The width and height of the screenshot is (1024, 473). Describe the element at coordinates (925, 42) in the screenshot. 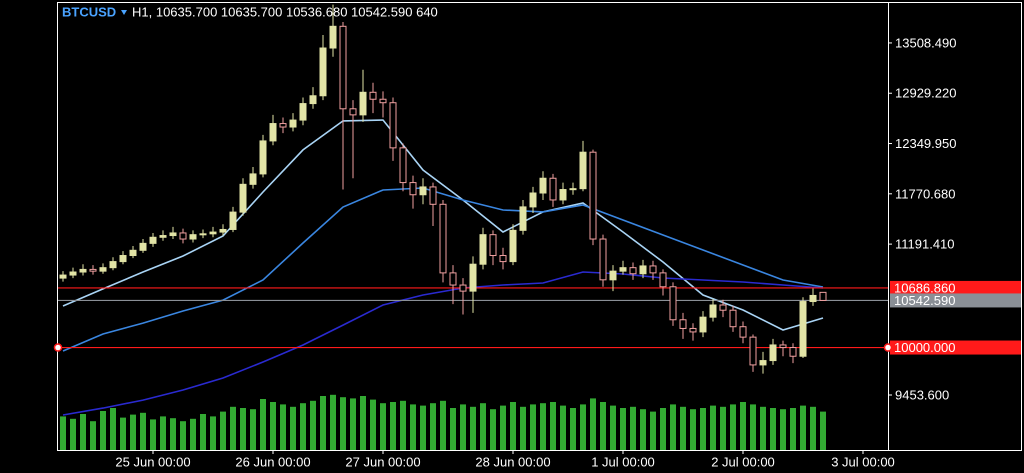

I see `y-tick-label: 13508.490` at that location.